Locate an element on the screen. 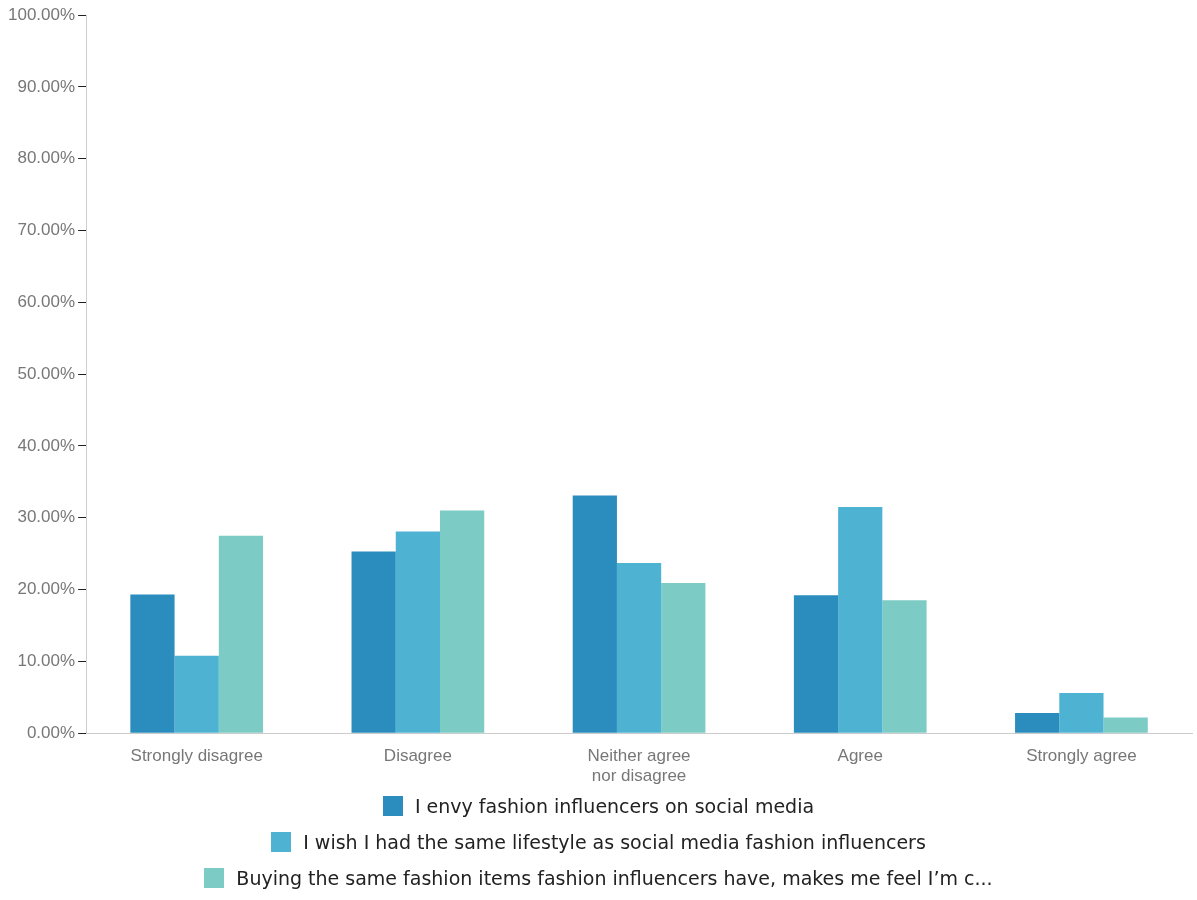  y-tick-label: 100.00% is located at coordinates (41, 14).